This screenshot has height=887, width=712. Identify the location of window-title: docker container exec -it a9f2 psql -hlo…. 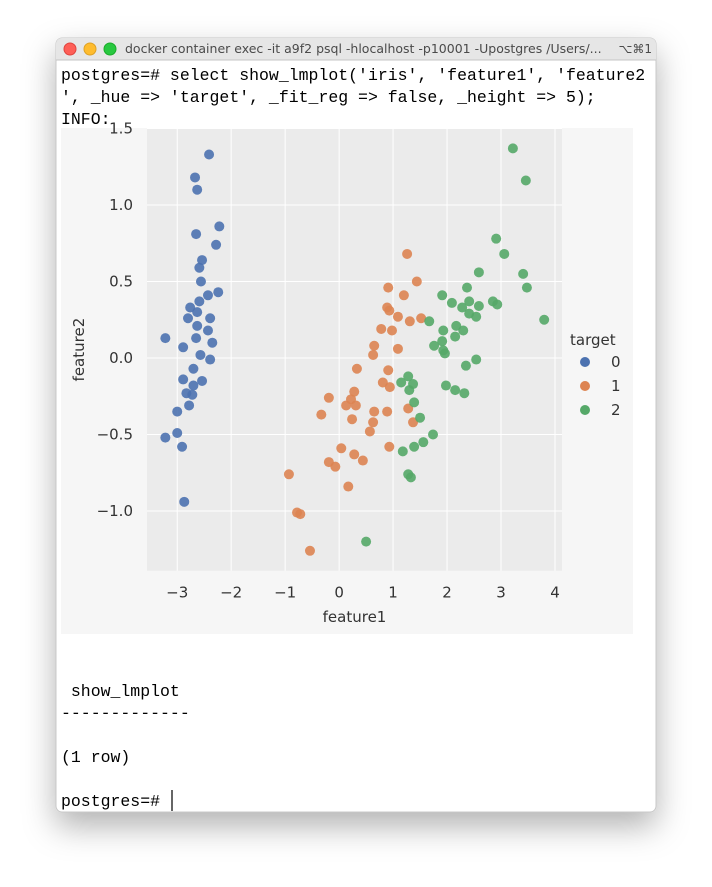
(363, 48).